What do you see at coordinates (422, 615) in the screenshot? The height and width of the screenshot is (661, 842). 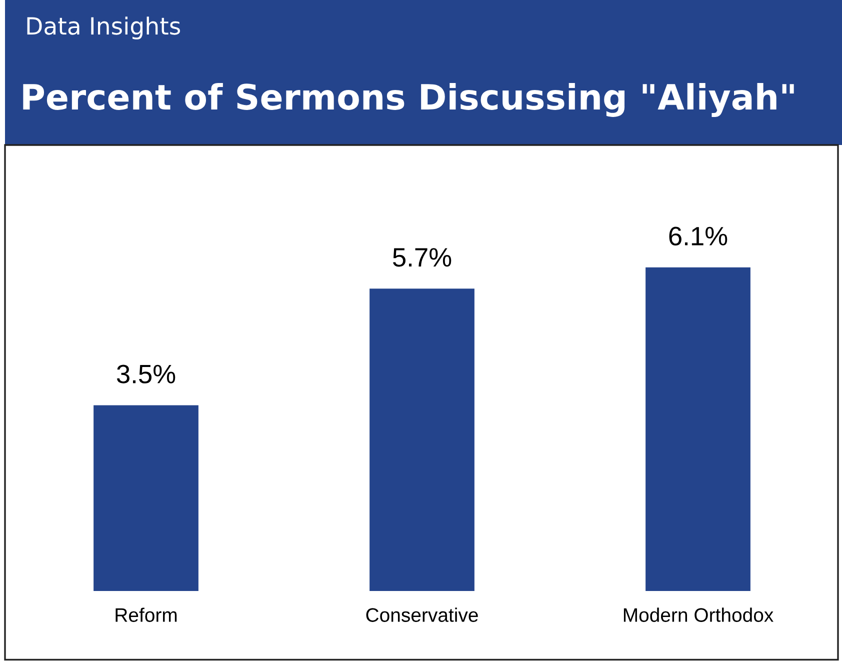 I see `x-tick-label: Conservative` at bounding box center [422, 615].